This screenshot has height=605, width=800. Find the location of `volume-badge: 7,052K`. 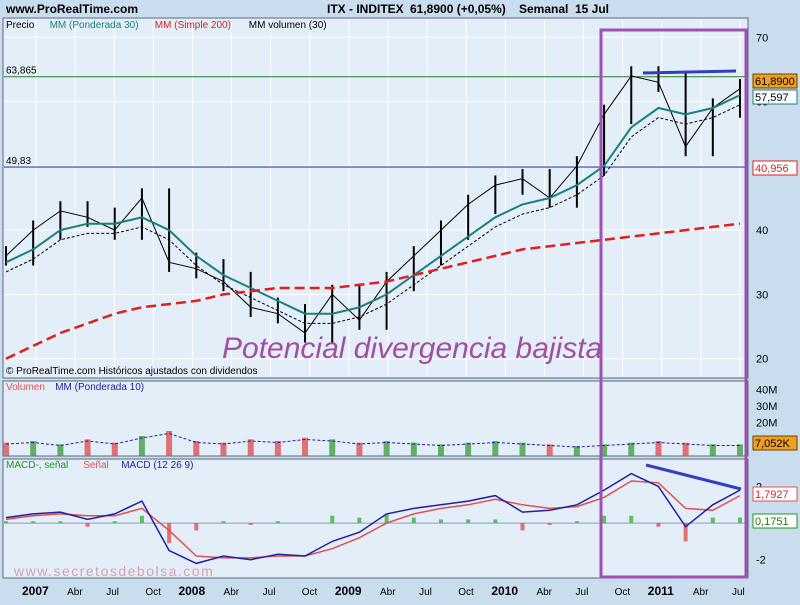

volume-badge: 7,052K is located at coordinates (773, 444).